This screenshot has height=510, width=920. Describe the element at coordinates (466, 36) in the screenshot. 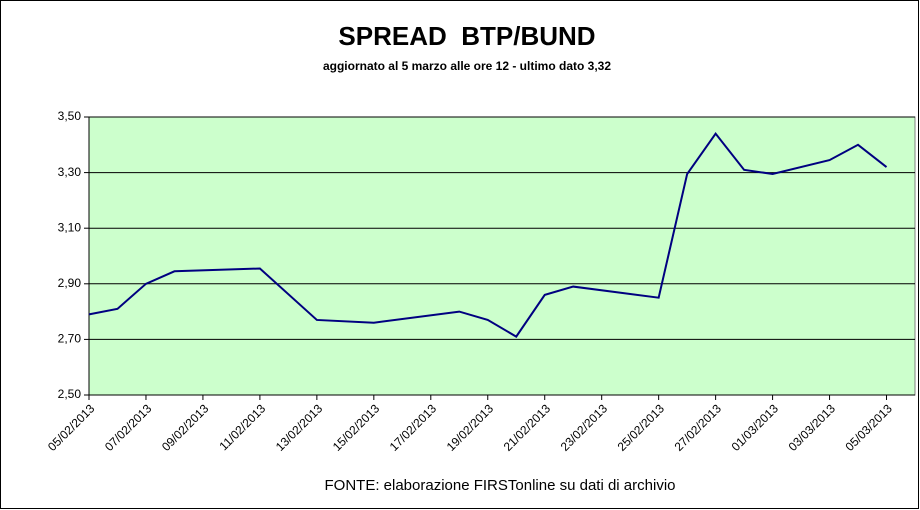

I see `chart-title: SPREAD BTP/BUND` at that location.